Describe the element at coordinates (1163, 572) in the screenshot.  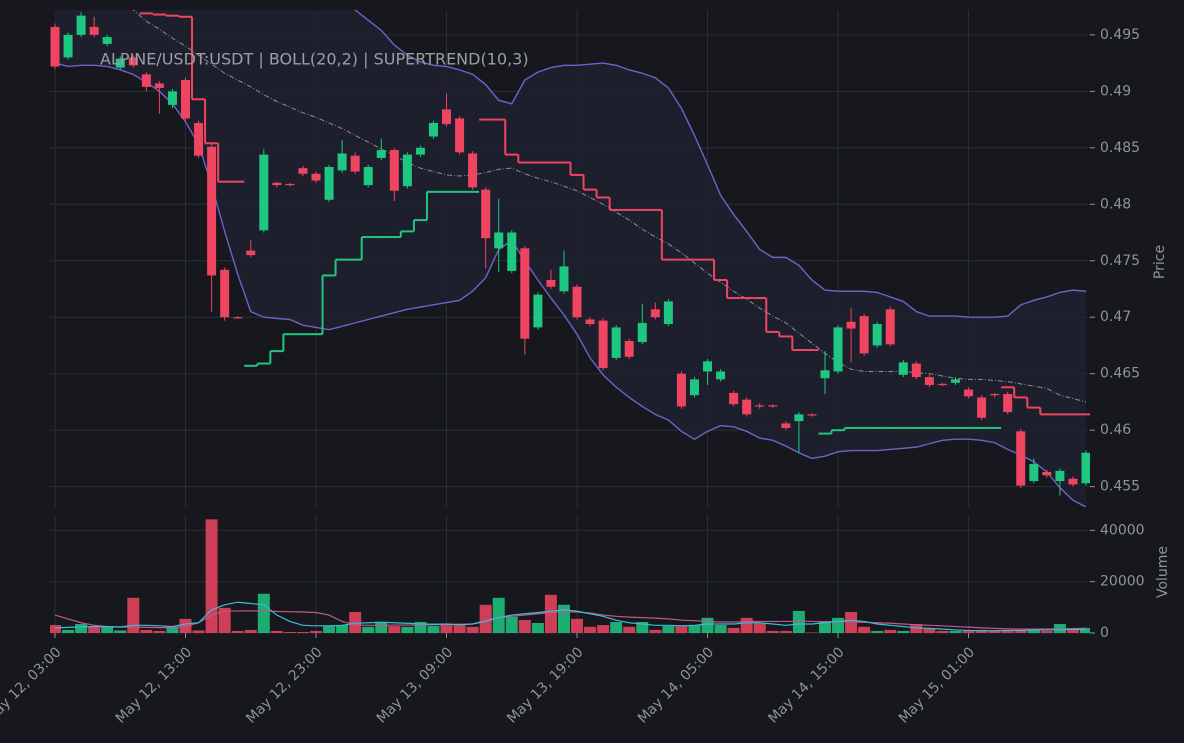
I see `volume-axis-label: Volume` at that location.